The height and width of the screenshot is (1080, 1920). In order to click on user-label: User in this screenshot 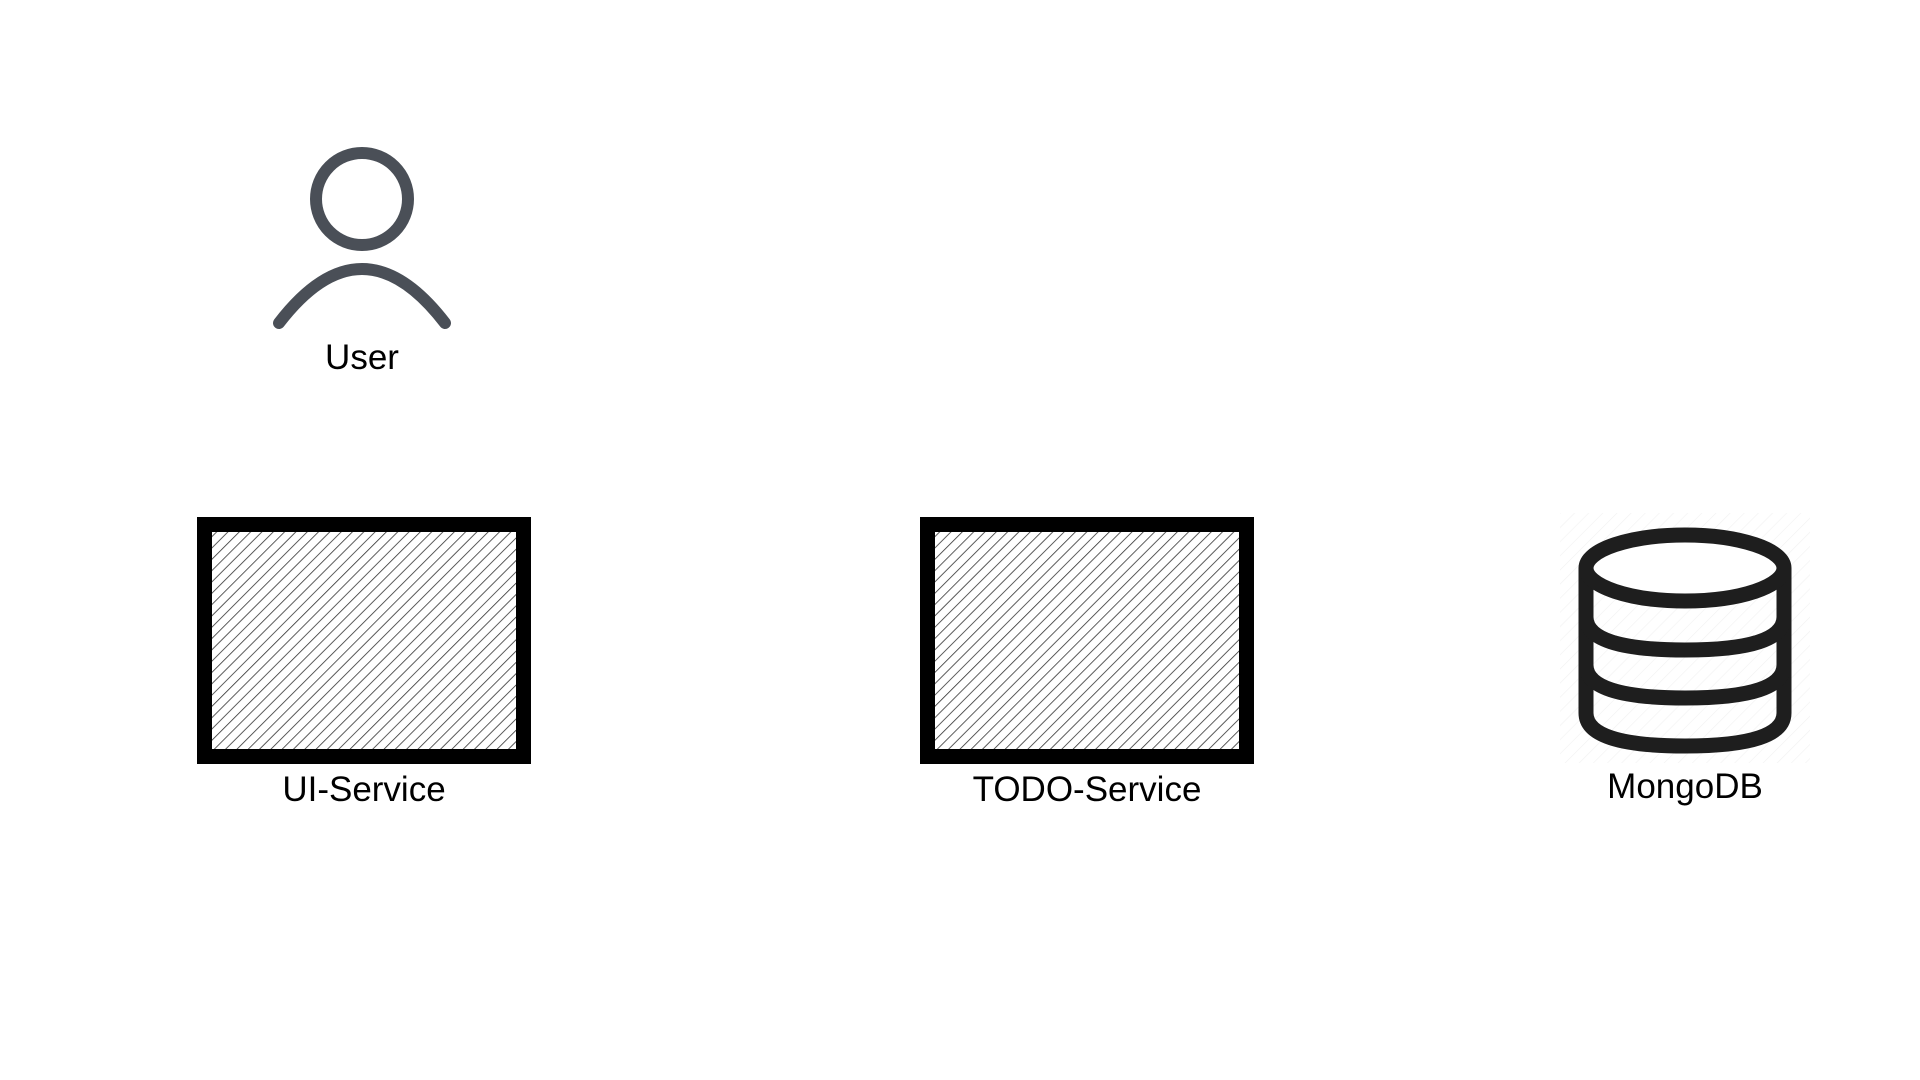, I will do `click(362, 357)`.